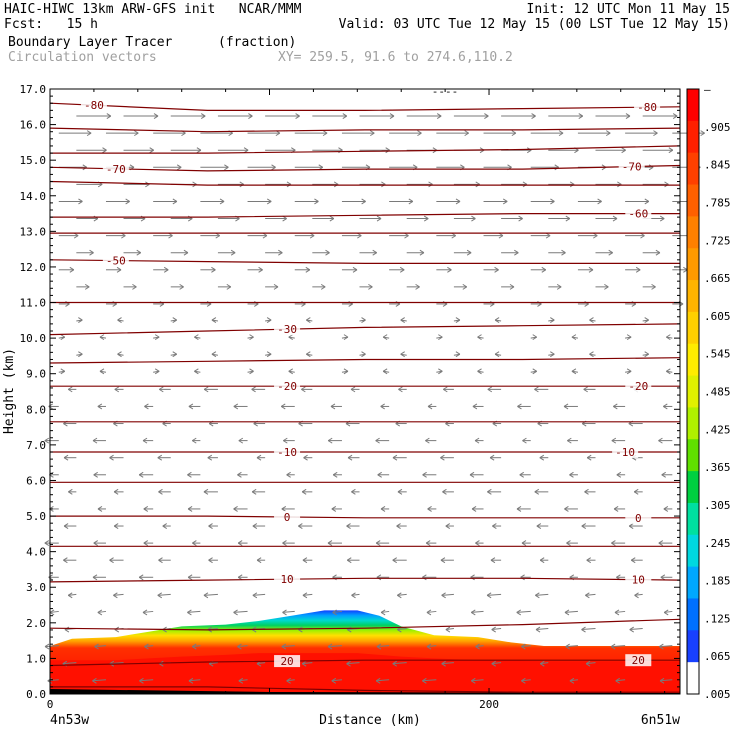 The image size is (740, 740). I want to click on colorbar-label: .185, so click(717, 581).